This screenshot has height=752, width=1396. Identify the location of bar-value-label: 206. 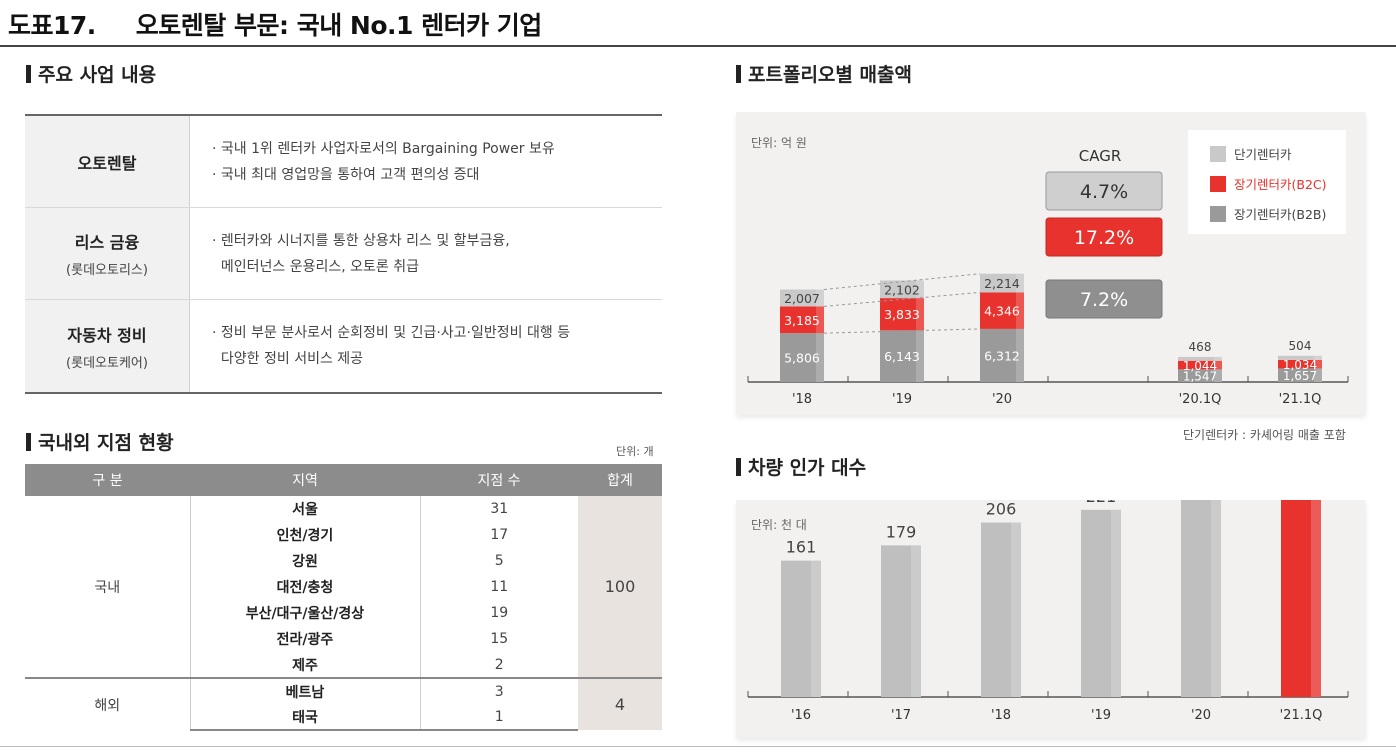
(1001, 509).